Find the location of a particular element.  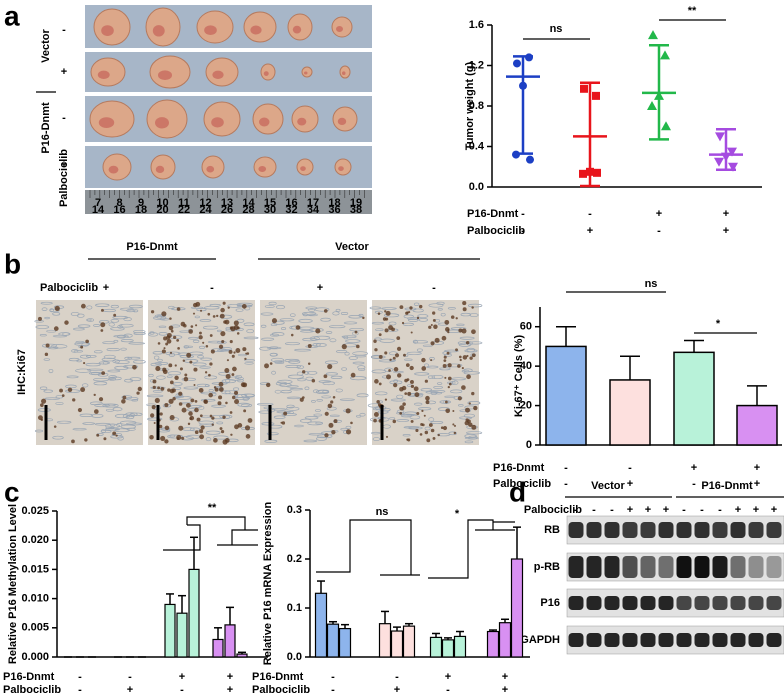

panel-letter: c is located at coordinates (12, 491).